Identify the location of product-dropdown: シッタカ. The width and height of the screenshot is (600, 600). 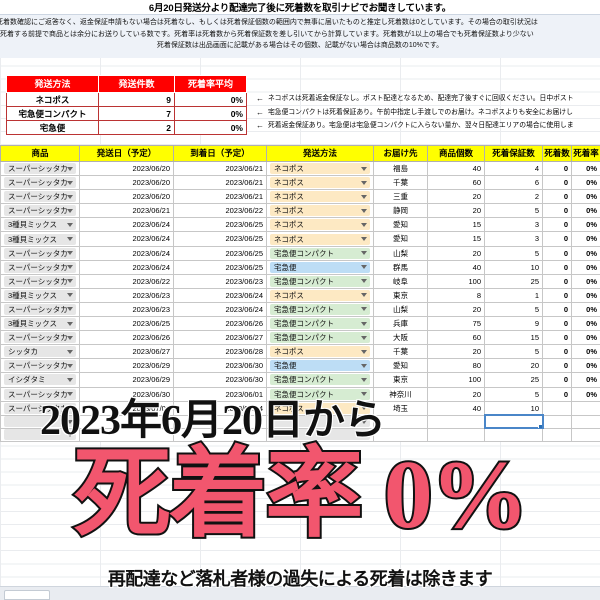
(40, 352).